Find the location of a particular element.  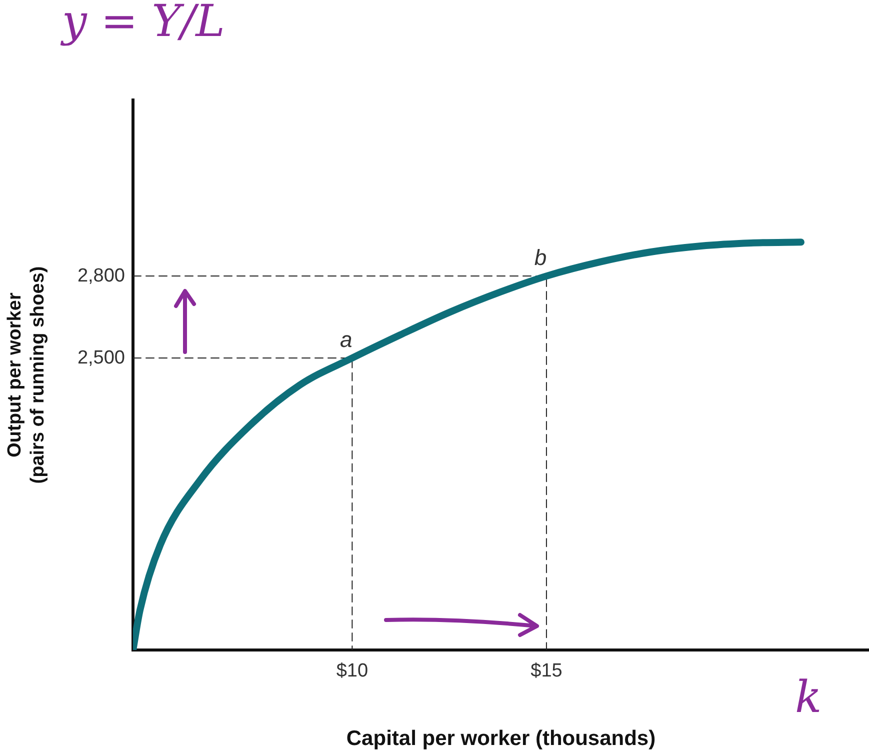

y-tick-label: 2,500 is located at coordinates (101, 357).